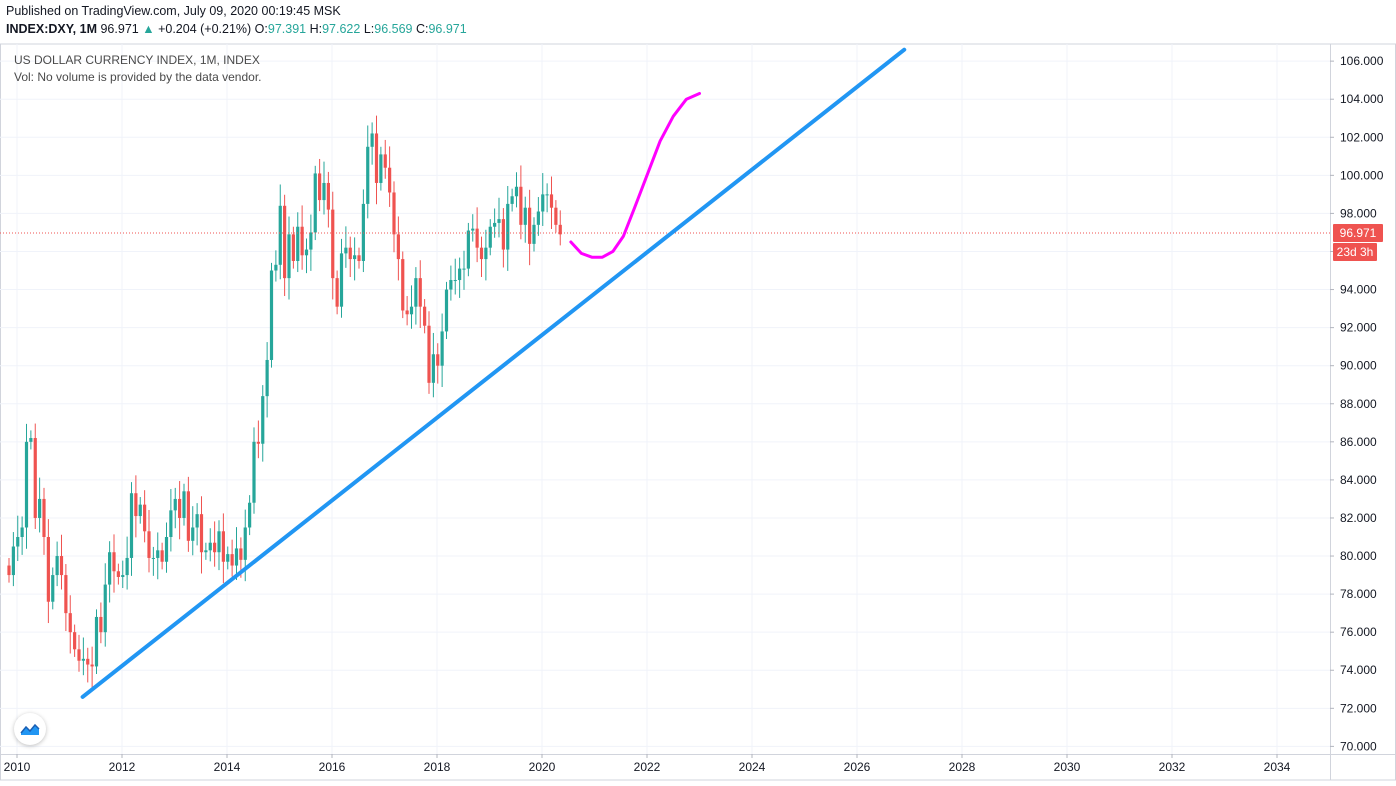  What do you see at coordinates (1358, 404) in the screenshot?
I see `y-tick-label: 88.000` at bounding box center [1358, 404].